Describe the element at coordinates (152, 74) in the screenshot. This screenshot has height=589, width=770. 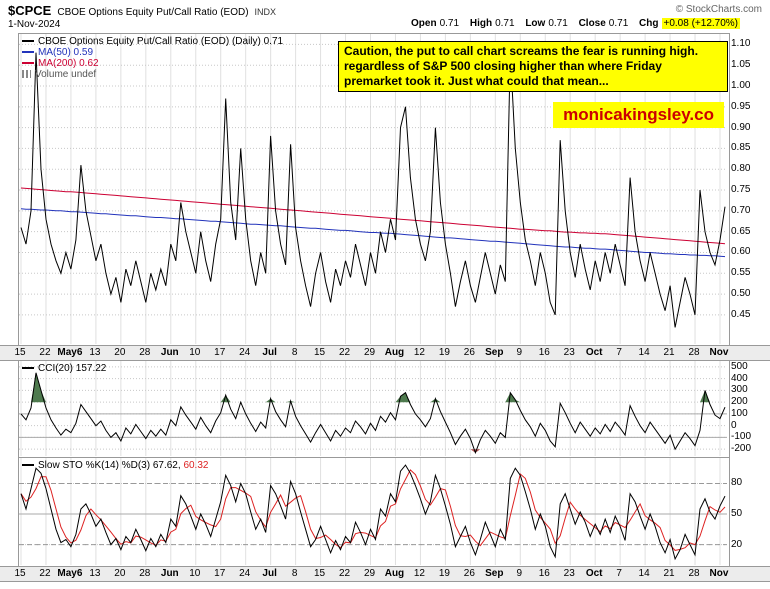
I see `legend-volume: Volume undef` at that location.